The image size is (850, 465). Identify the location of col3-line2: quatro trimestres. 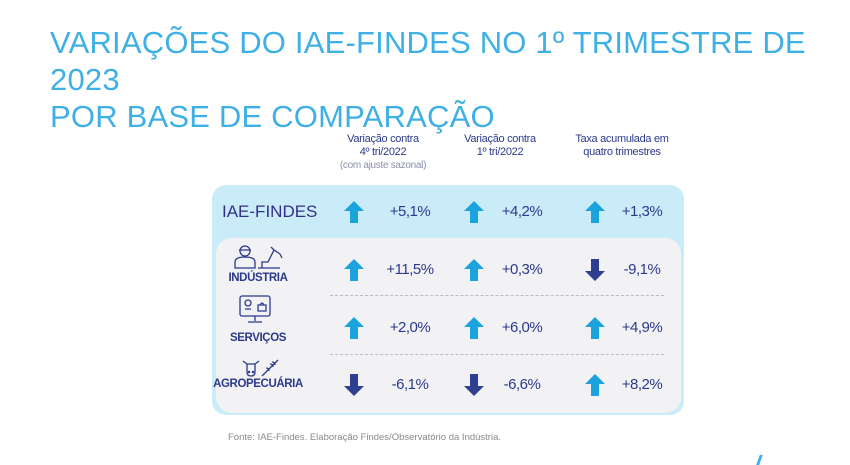
(622, 152).